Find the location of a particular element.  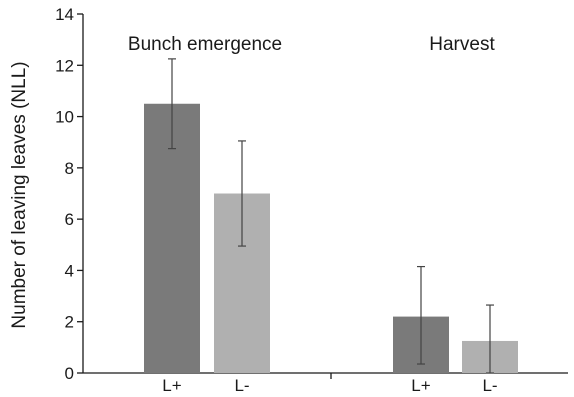

y-axis: 0 2 4 6 8 10 12 14 is located at coordinates (69, 194).